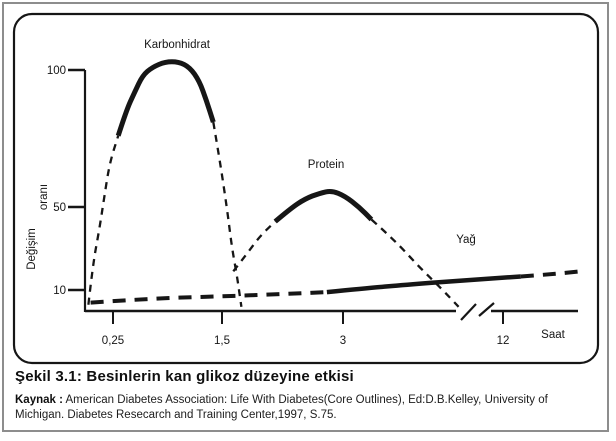 The height and width of the screenshot is (441, 616). I want to click on karbonhidrat-label: Karbonhidrat, so click(177, 45).